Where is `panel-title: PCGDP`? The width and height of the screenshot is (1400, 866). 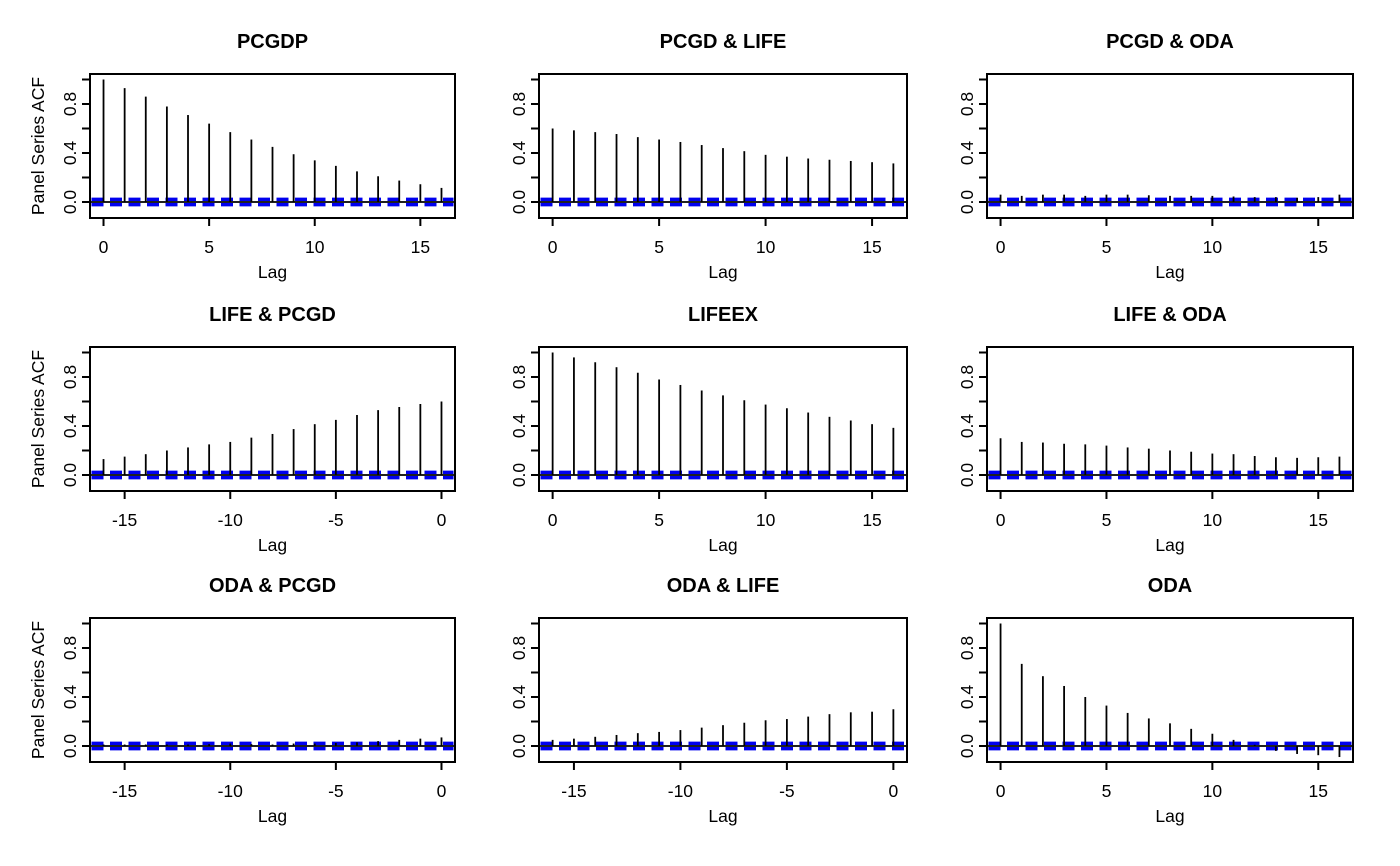 panel-title: PCGDP is located at coordinates (272, 42).